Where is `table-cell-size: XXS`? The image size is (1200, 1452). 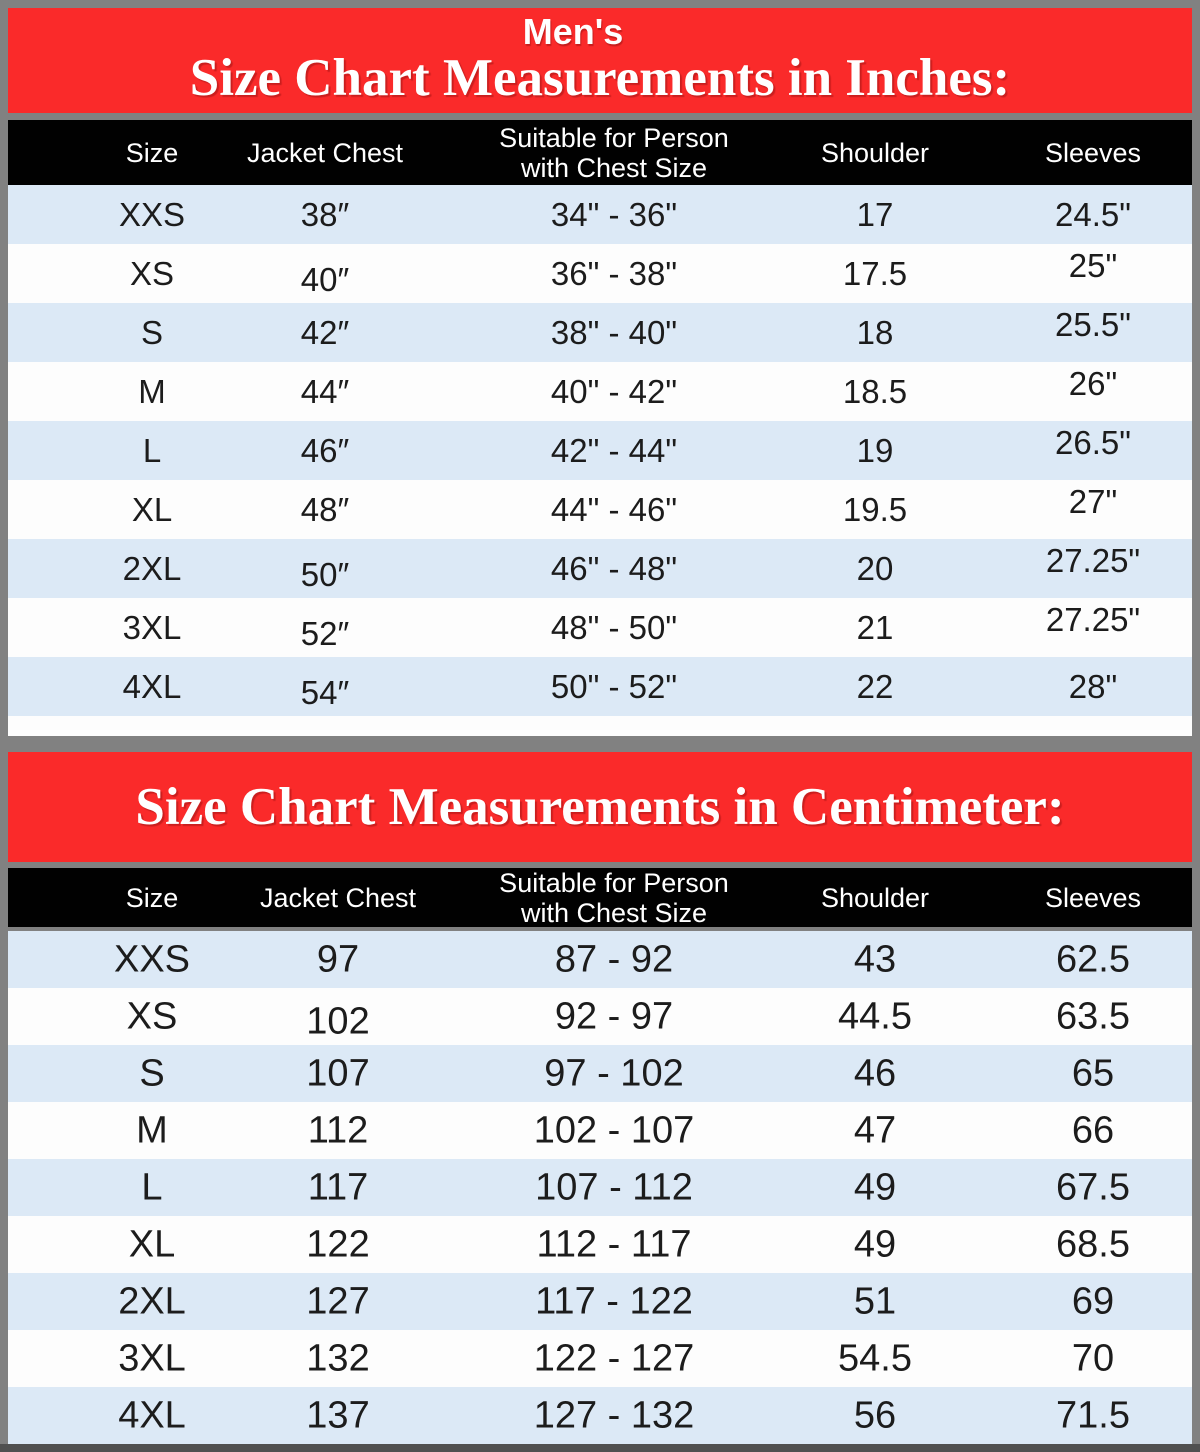 table-cell-size: XXS is located at coordinates (152, 959).